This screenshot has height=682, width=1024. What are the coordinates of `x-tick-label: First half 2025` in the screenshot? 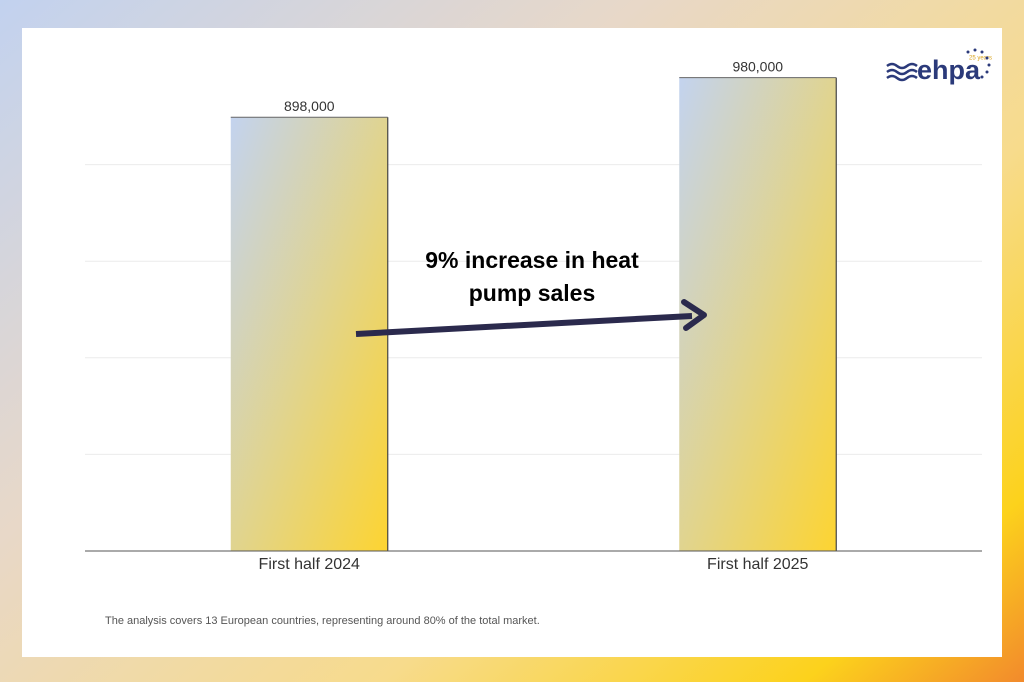 It's located at (757, 564).